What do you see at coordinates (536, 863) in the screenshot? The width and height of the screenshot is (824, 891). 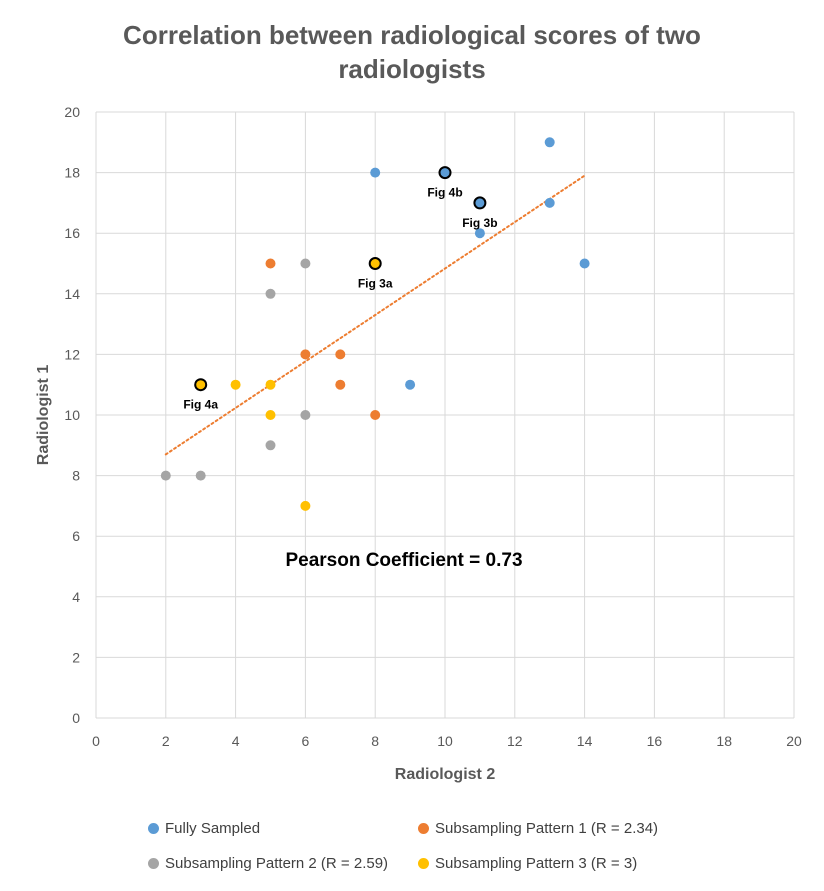 I see `legend-label: Subsampling Pattern 3 (R = 3)` at bounding box center [536, 863].